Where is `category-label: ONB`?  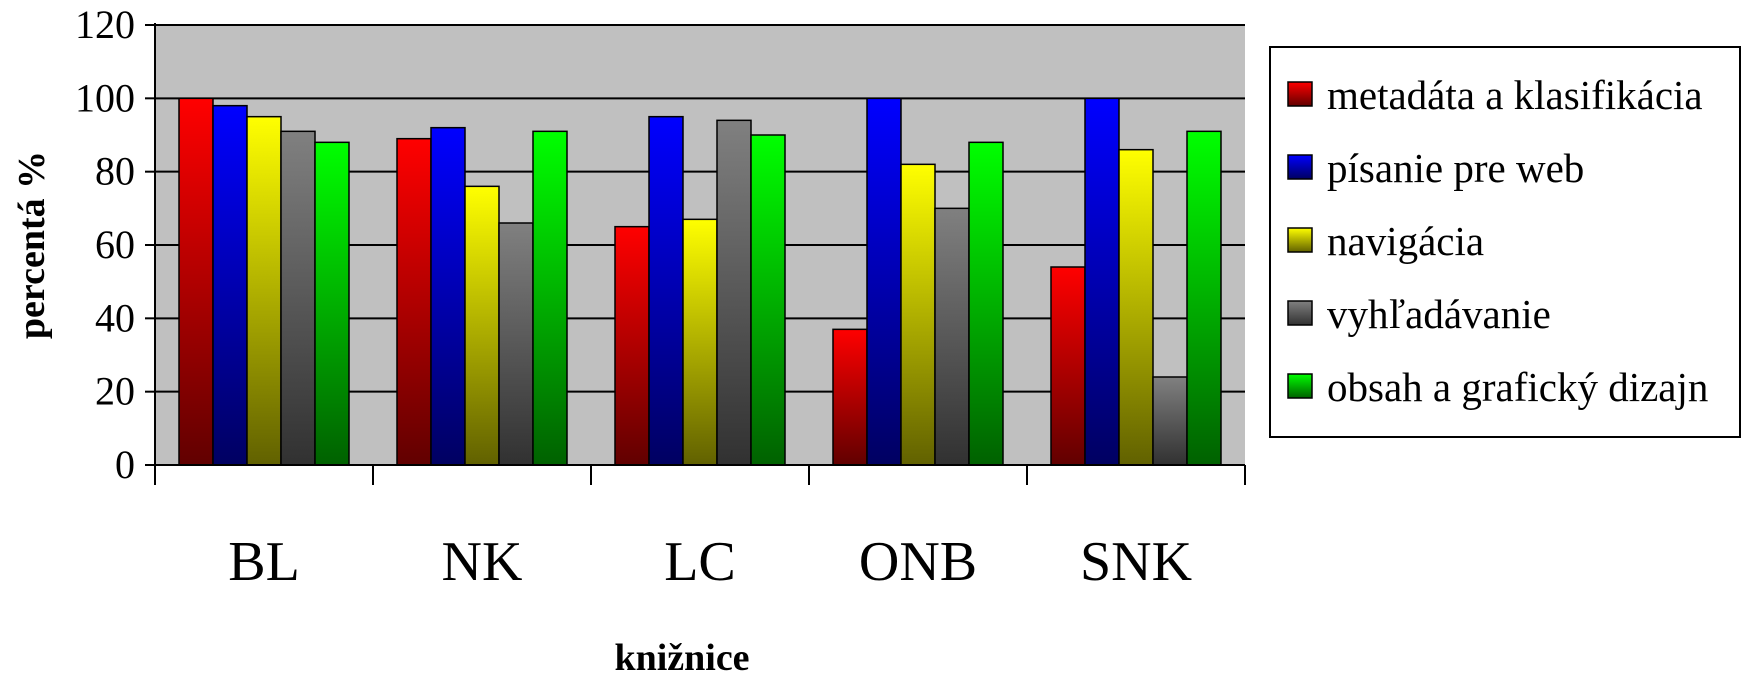 category-label: ONB is located at coordinates (918, 562).